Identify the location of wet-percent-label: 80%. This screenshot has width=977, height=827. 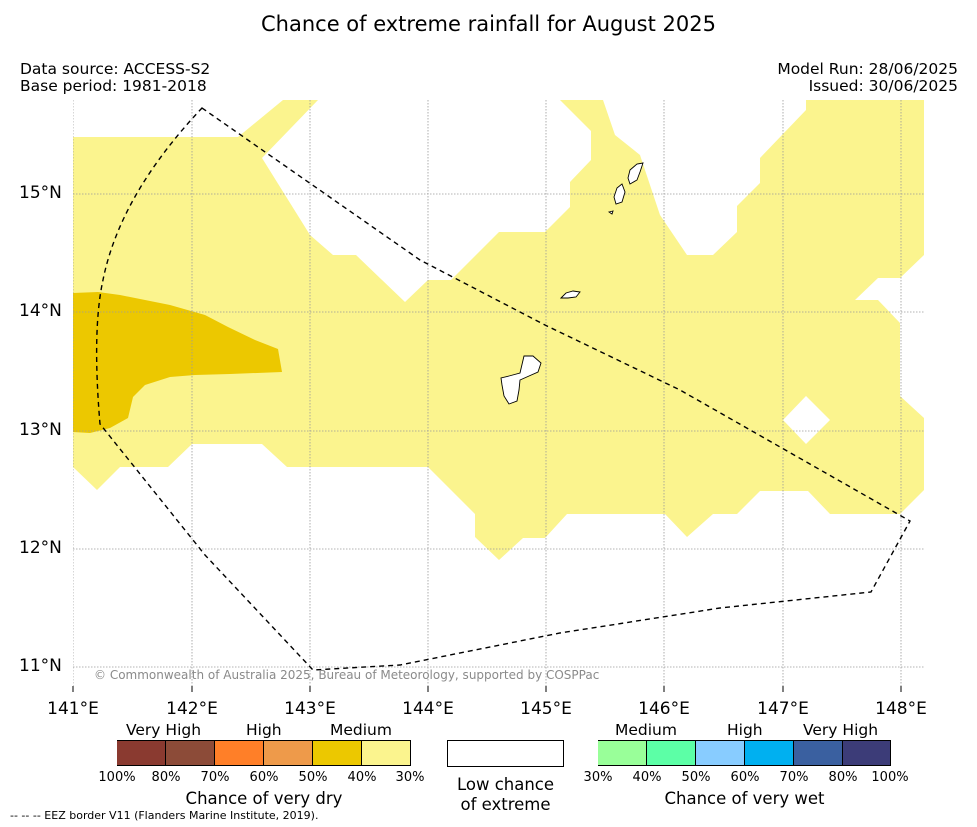
(843, 777).